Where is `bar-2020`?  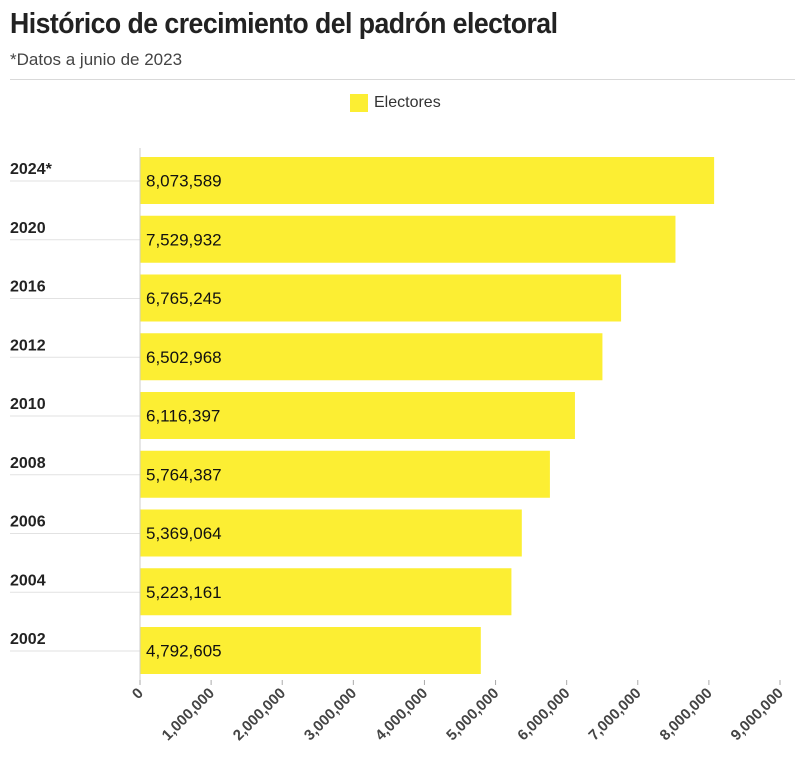 bar-2020 is located at coordinates (408, 239).